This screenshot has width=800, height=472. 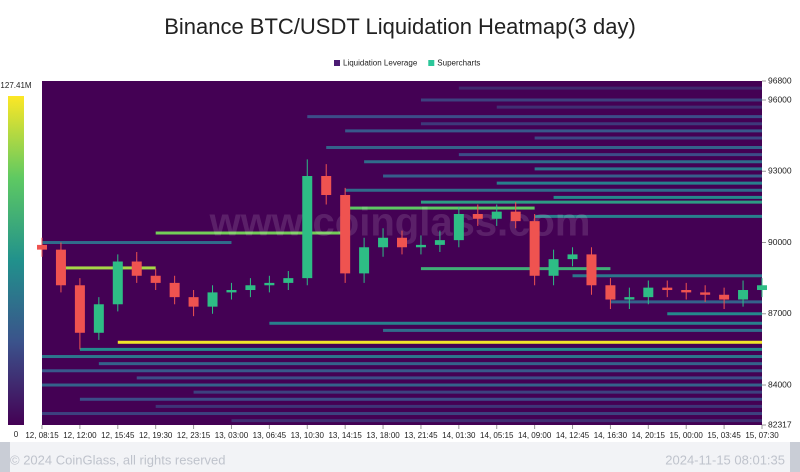 I want to click on x-tick-label: 12, 19:30, so click(x=156, y=435).